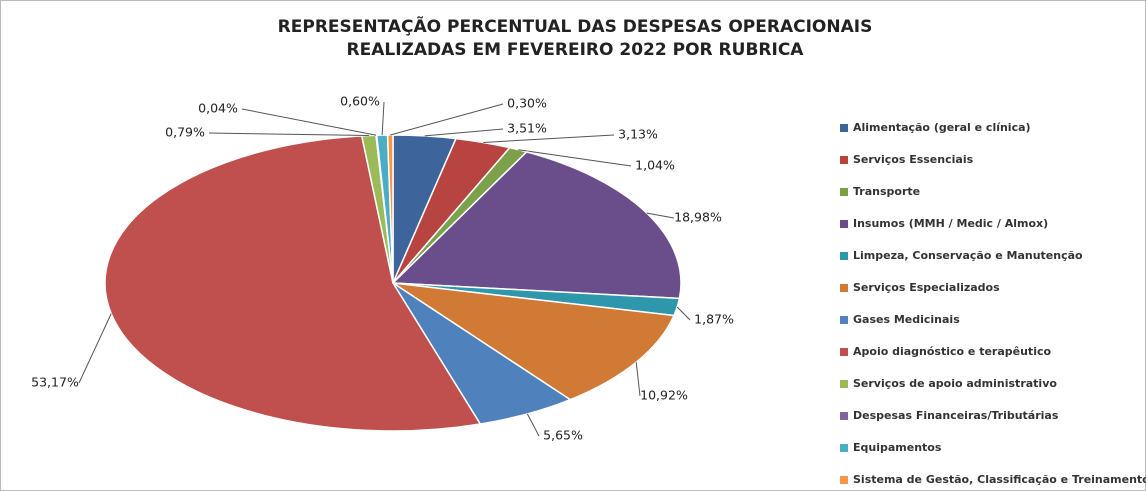  What do you see at coordinates (952, 351) in the screenshot?
I see `legend-label: Apoio diagnóstico e terapêutico` at bounding box center [952, 351].